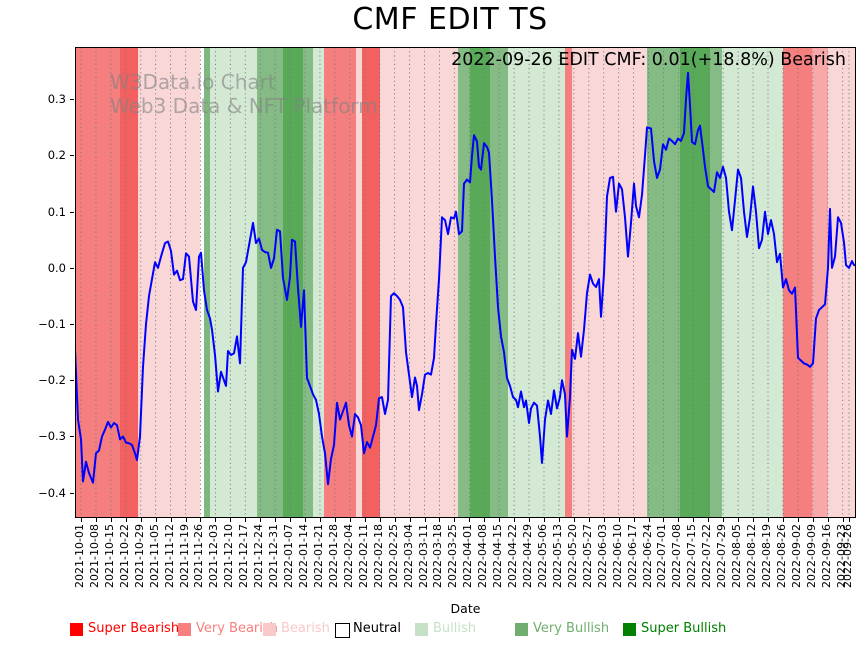  Describe the element at coordinates (847, 556) in the screenshot. I see `x-tick-label: 2022-09-26` at that location.